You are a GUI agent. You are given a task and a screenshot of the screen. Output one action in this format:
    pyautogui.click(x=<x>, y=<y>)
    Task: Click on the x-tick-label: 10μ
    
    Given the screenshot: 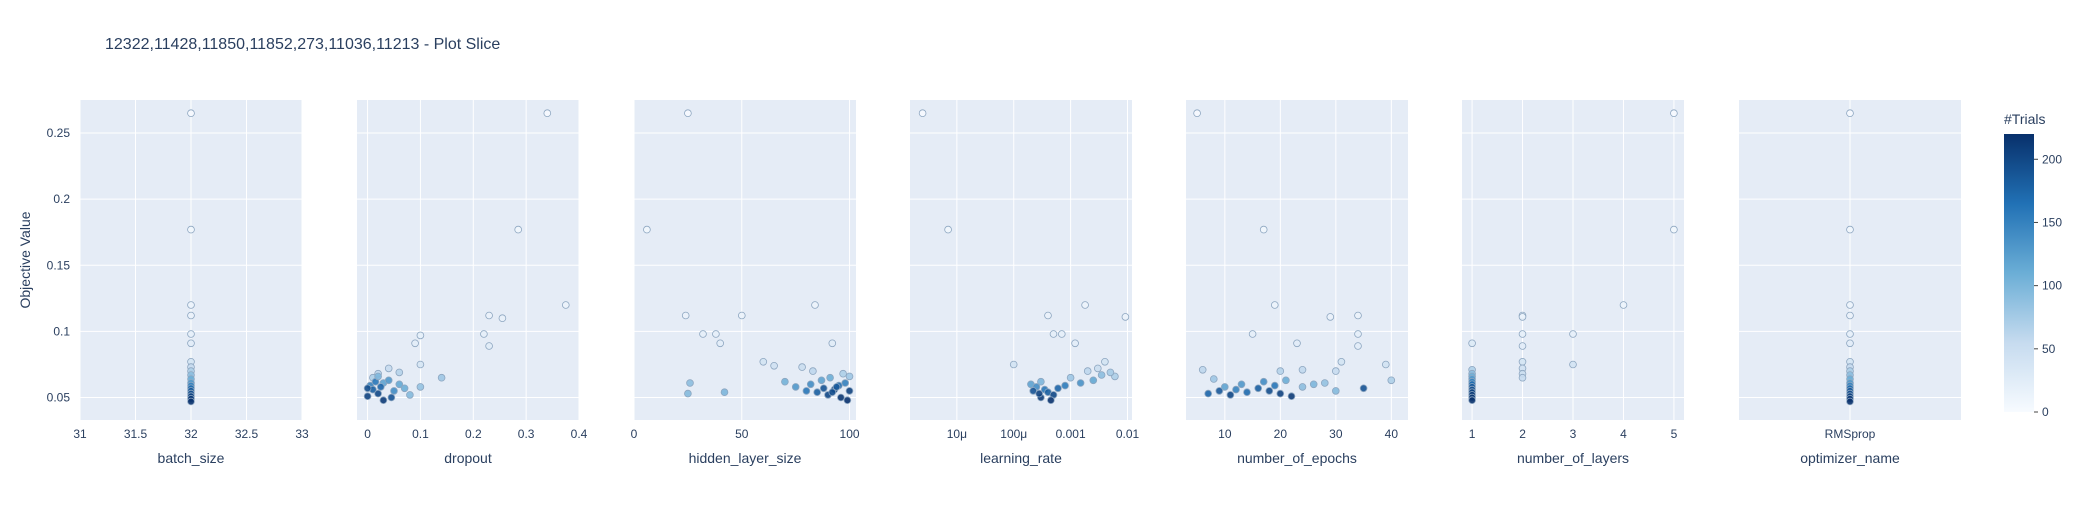 What is the action you would take?
    pyautogui.click(x=957, y=434)
    